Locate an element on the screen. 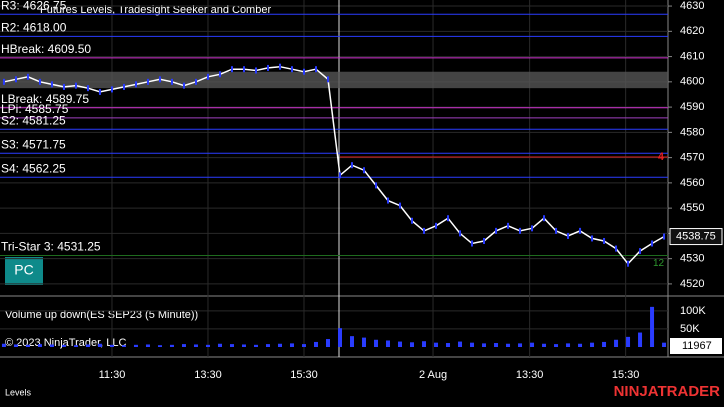 The image size is (724, 407). pc-button-label: PC is located at coordinates (23, 270).